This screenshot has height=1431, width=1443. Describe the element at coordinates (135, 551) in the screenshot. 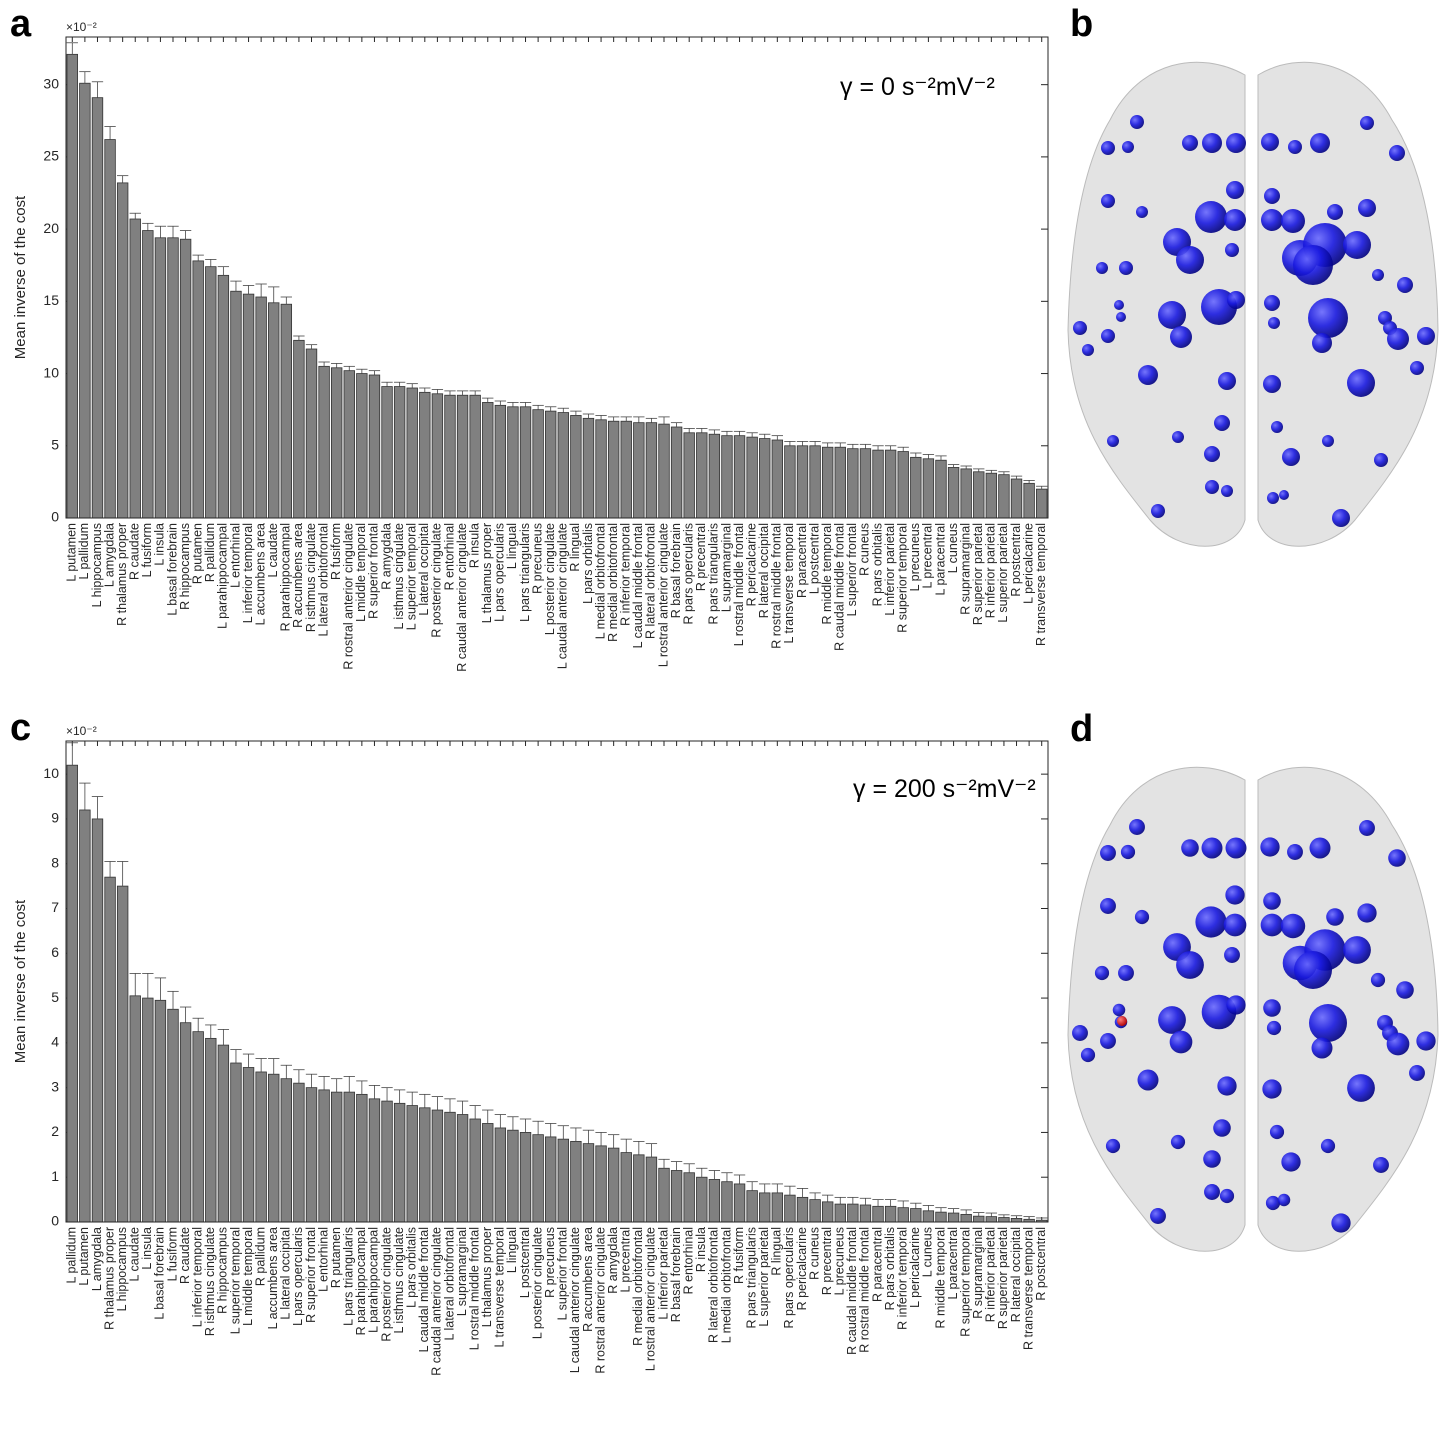

I see `x-tick-label: R caudate` at that location.